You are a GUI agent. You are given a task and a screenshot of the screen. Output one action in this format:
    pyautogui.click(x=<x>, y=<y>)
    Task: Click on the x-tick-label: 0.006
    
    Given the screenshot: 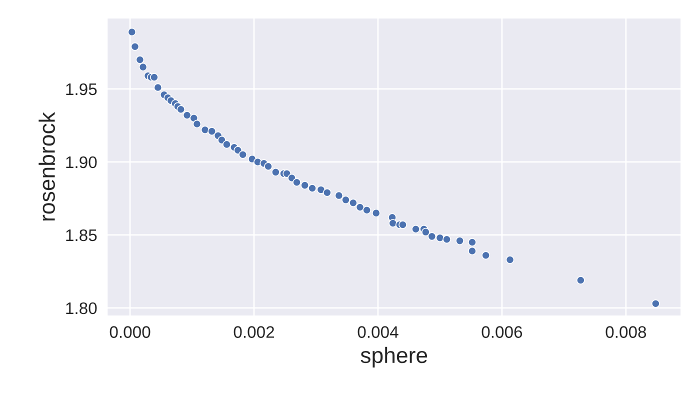 What is the action you would take?
    pyautogui.click(x=502, y=332)
    